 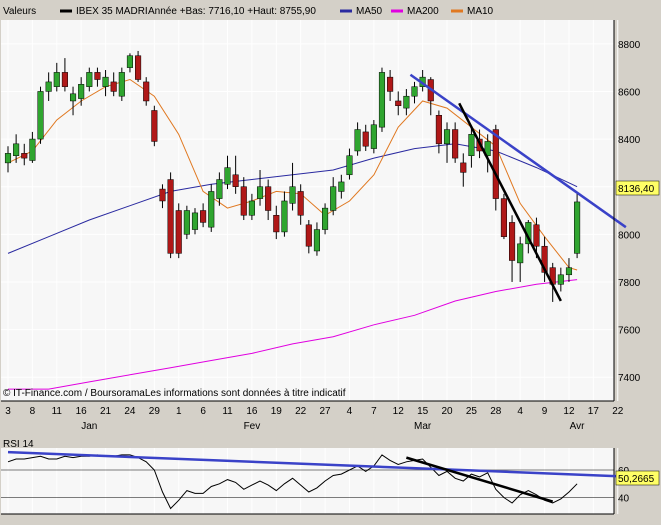 What do you see at coordinates (33, 411) in the screenshot?
I see `x-tick-label: 8` at bounding box center [33, 411].